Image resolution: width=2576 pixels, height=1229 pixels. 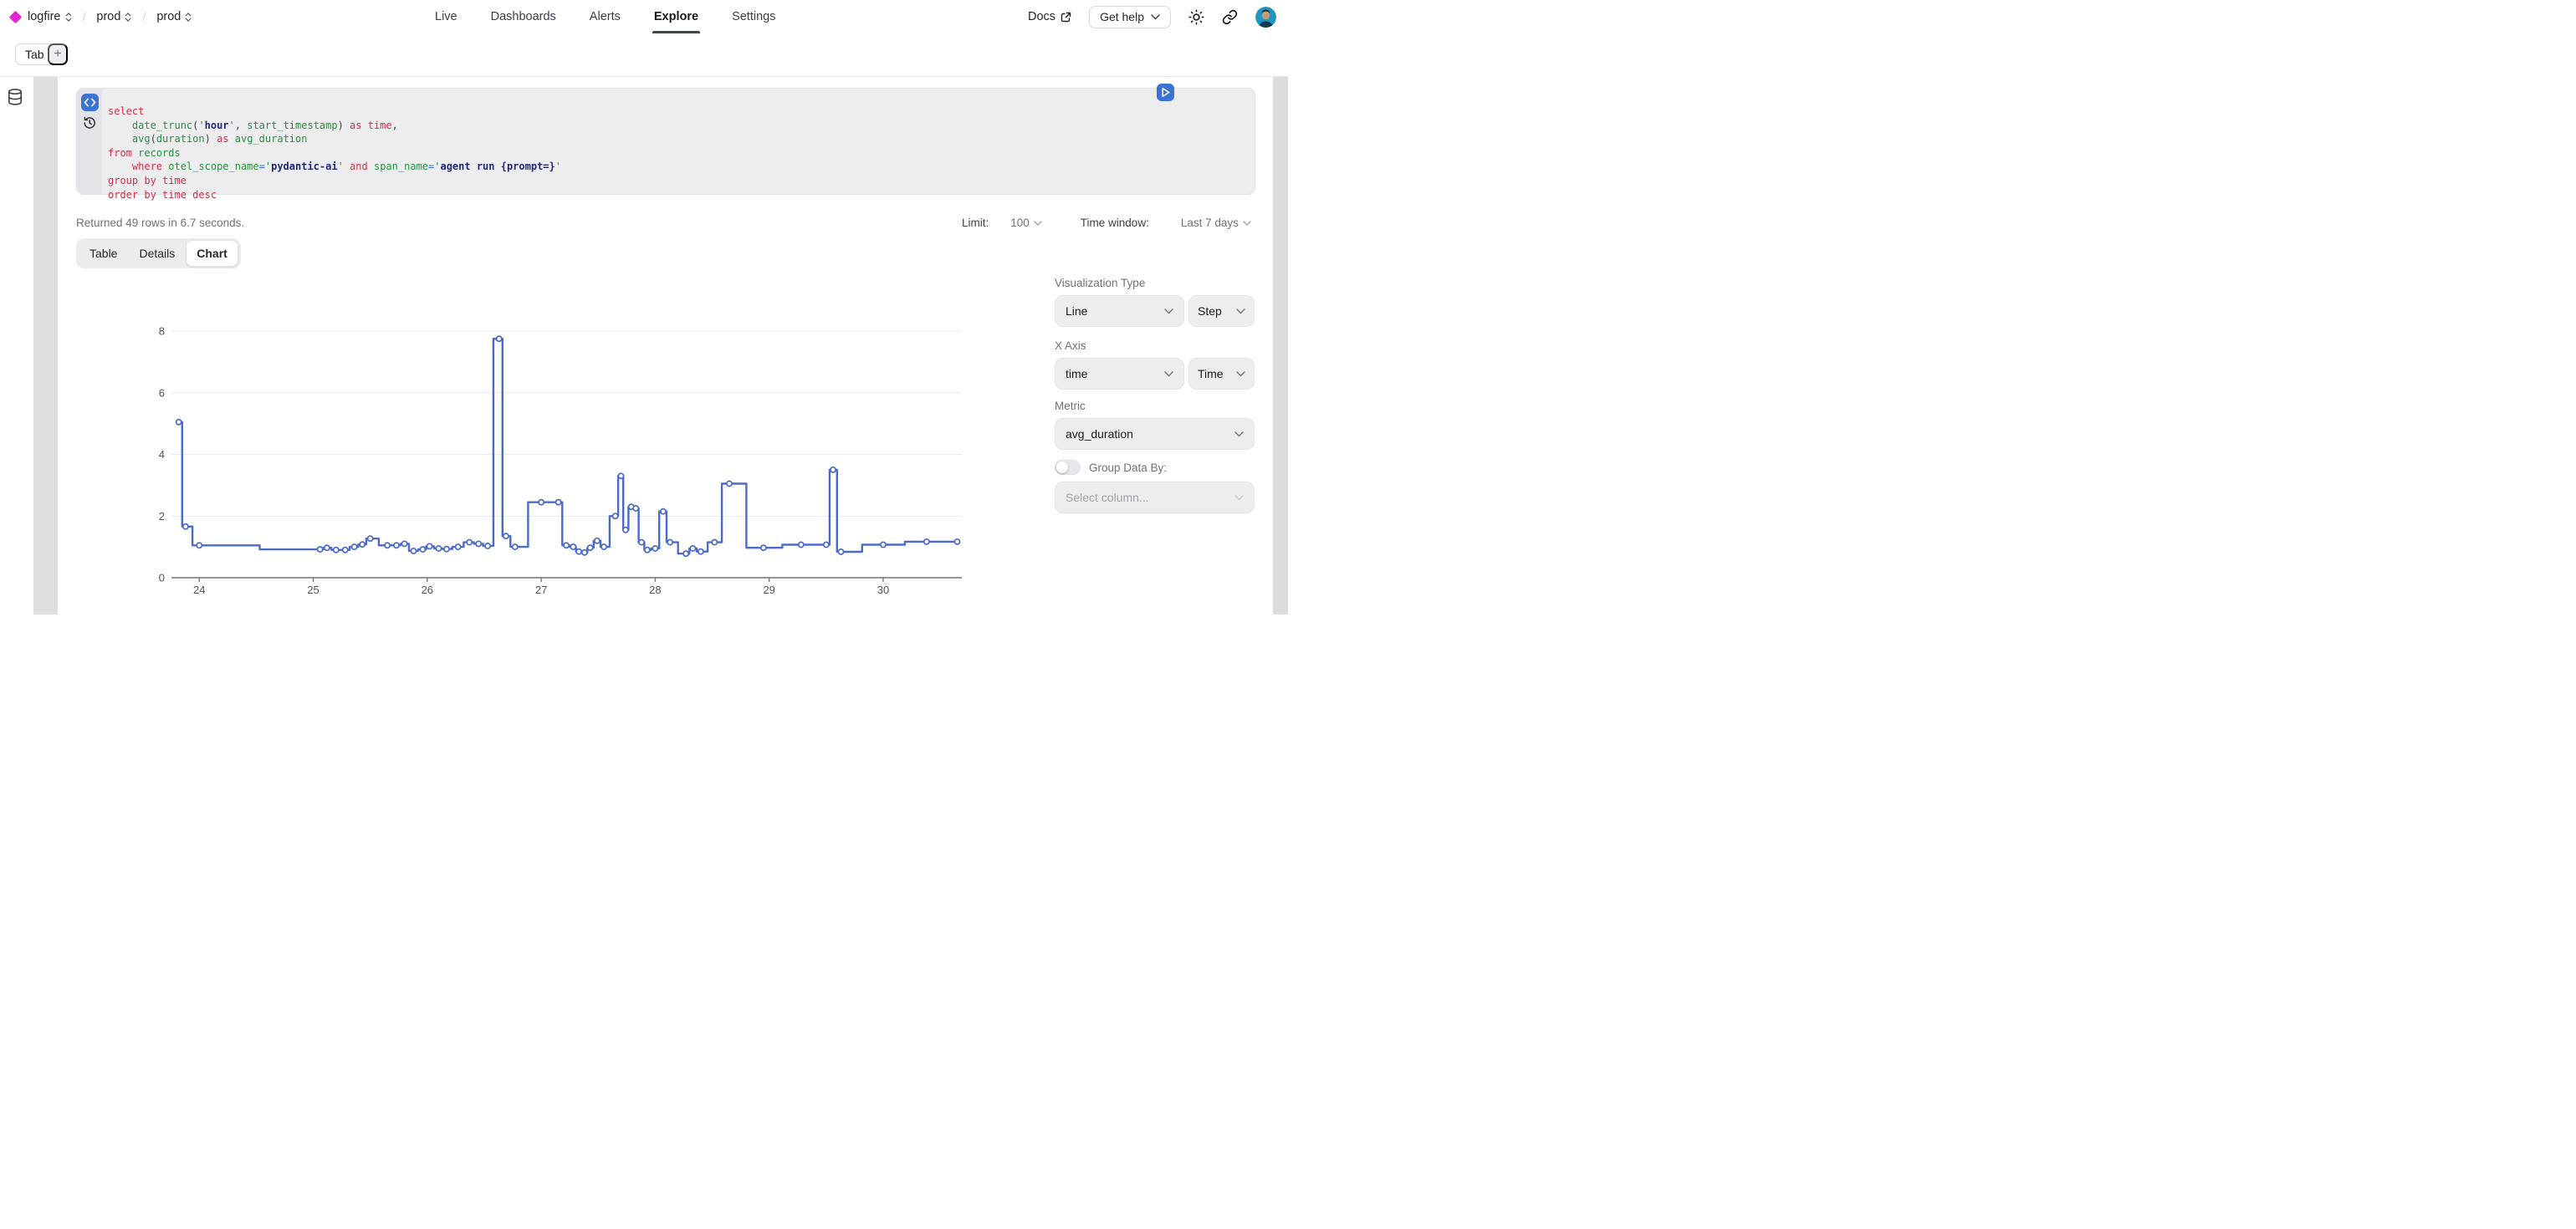 What do you see at coordinates (1122, 16) in the screenshot?
I see `get-help-label: Get help` at bounding box center [1122, 16].